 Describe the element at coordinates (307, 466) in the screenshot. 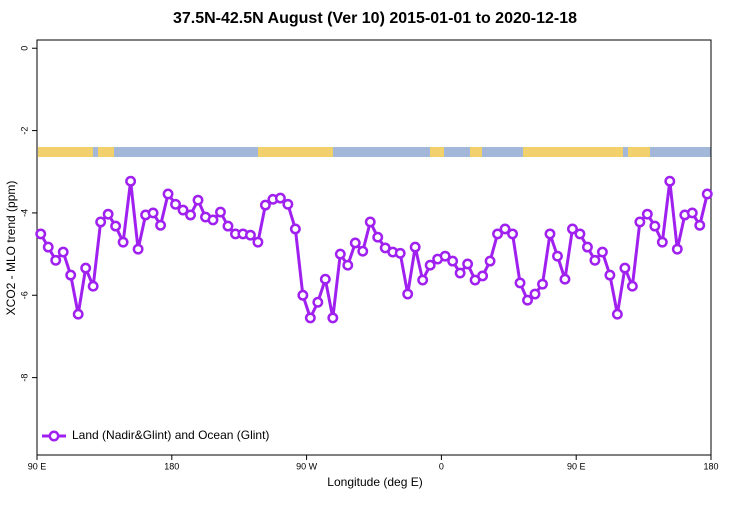

I see `x-tick-label: 90 W` at that location.